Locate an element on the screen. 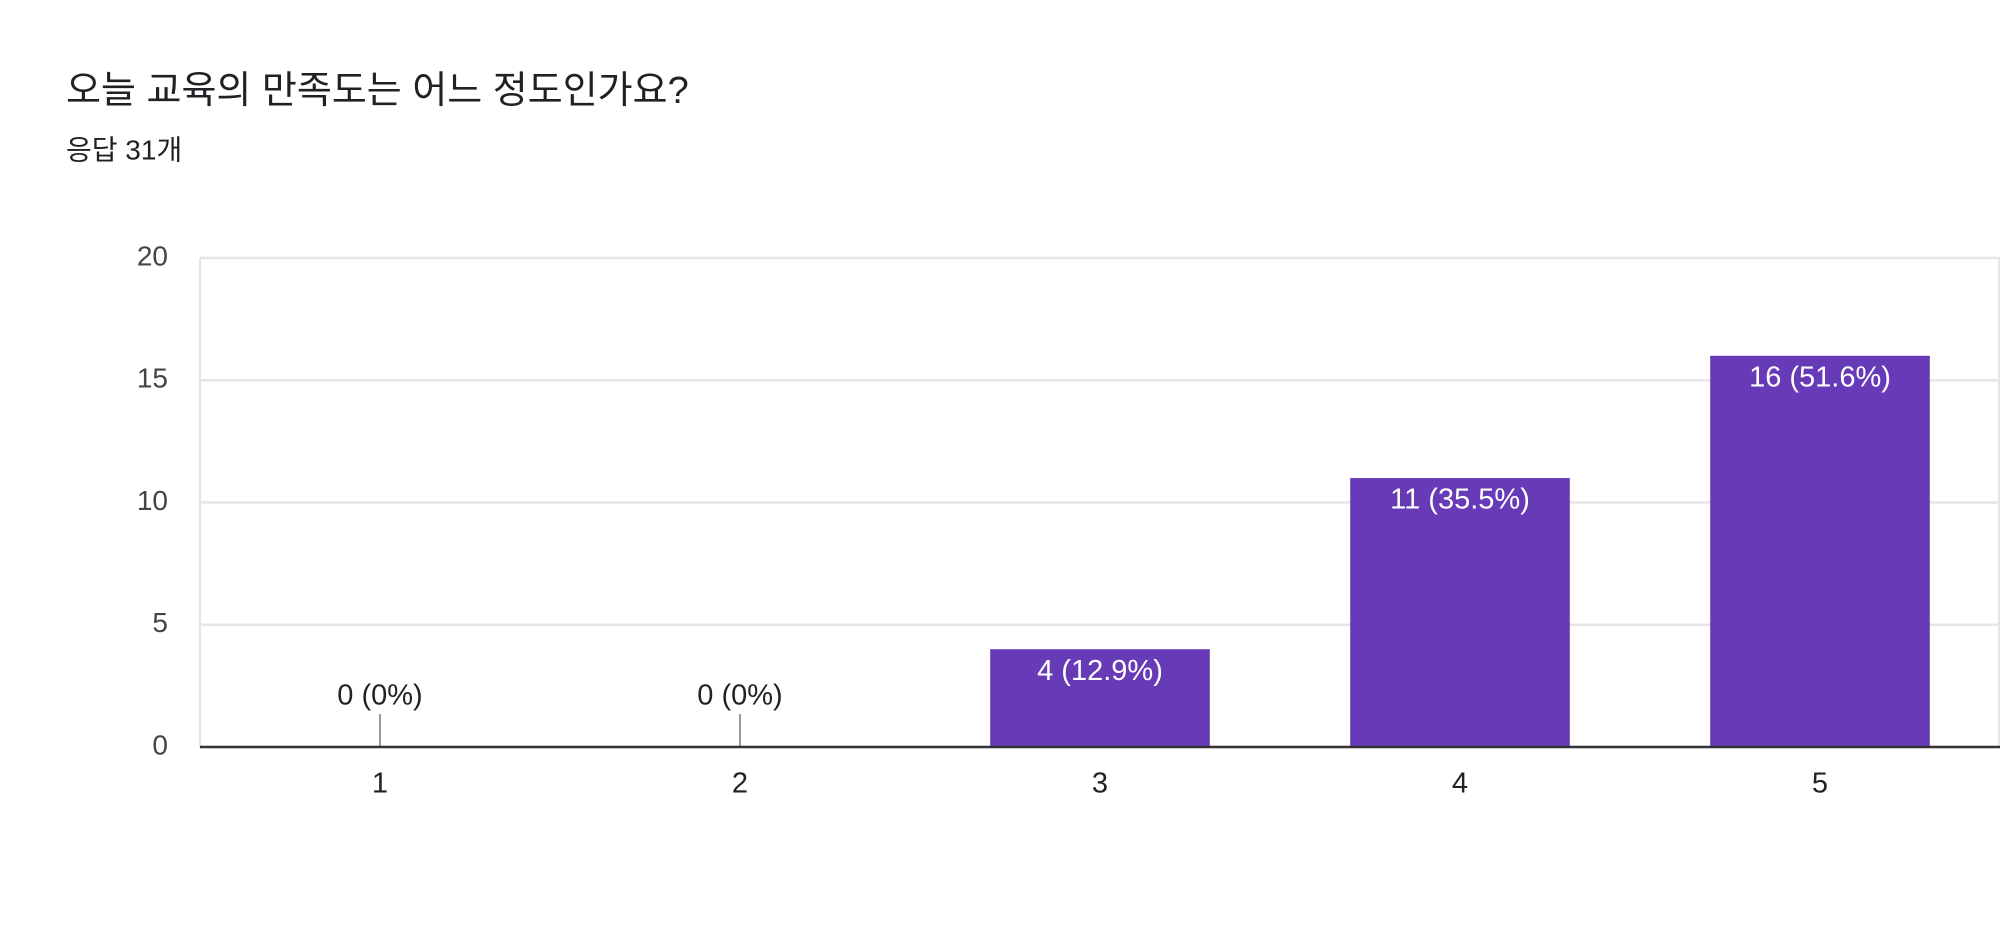  y-tick-label: 10 is located at coordinates (152, 500).